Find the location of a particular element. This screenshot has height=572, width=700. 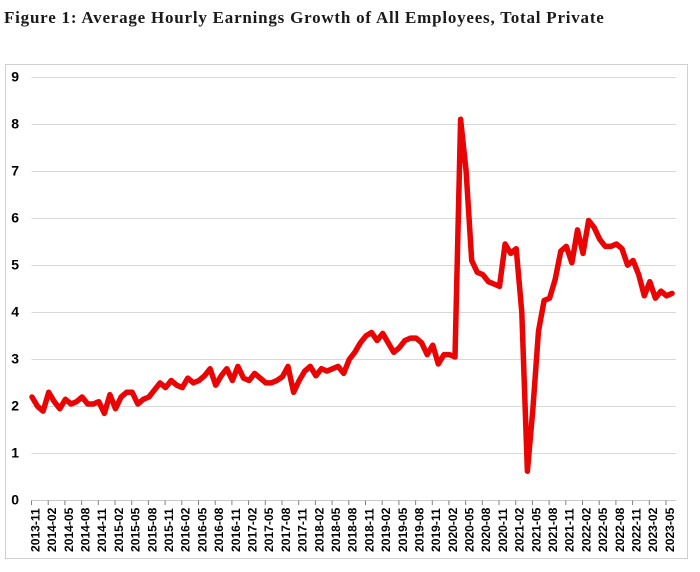

svg-text: 2022-05 is located at coordinates (603, 529).